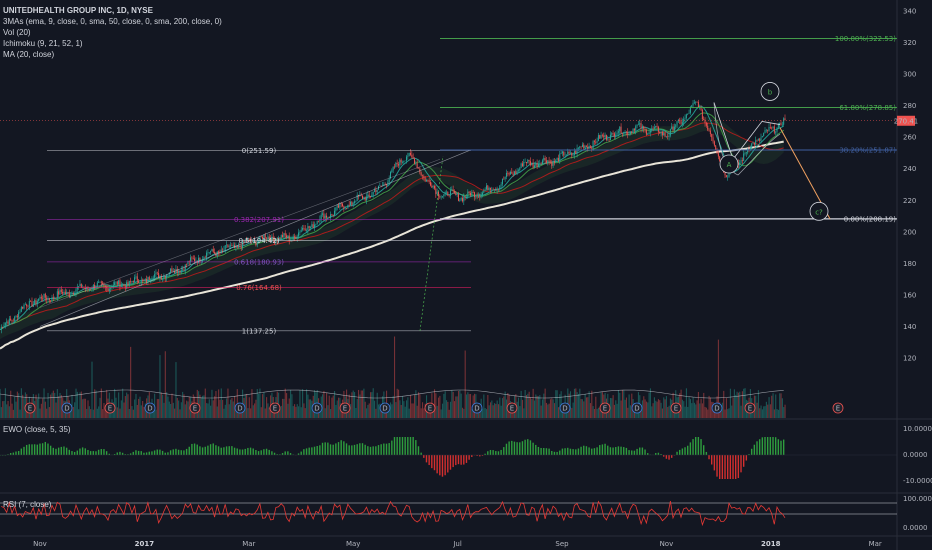 This screenshot has width=932, height=550. I want to click on earnings-marker-label: E, so click(512, 409).